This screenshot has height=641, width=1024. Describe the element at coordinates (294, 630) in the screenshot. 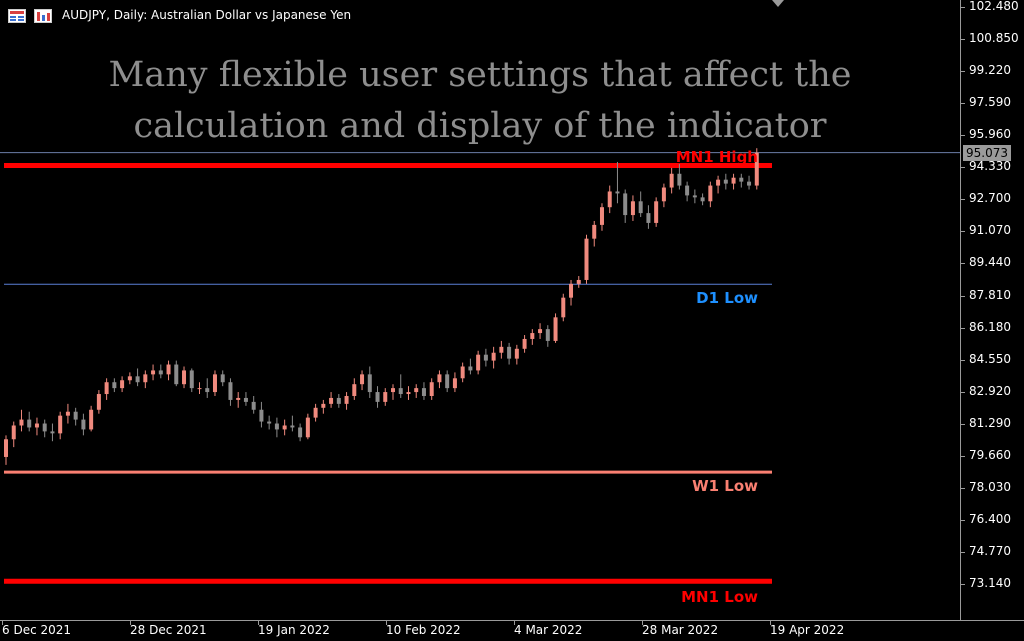

I see `time-tick-label: 19 Jan 2022` at that location.